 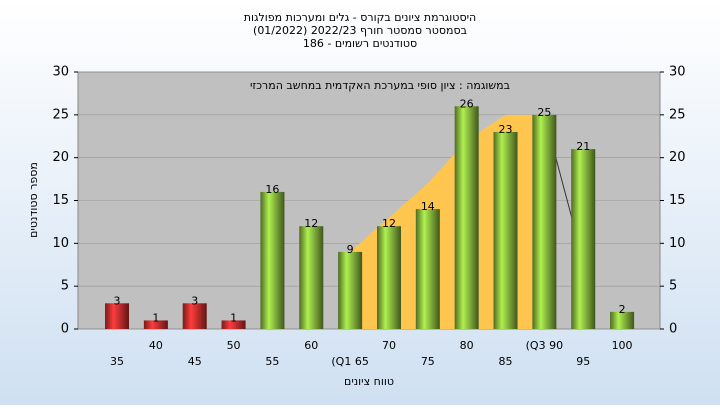 What do you see at coordinates (677, 200) in the screenshot?
I see `y2-tick-label: 15` at bounding box center [677, 200].